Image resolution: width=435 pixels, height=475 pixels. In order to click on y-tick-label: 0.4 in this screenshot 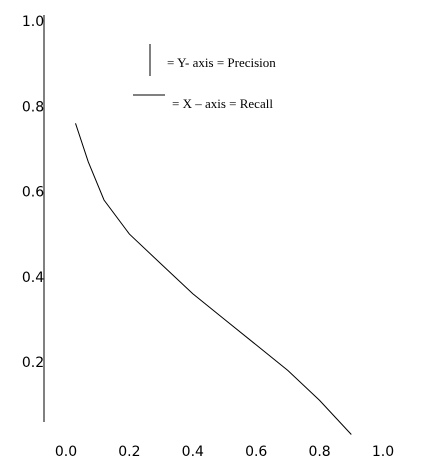, I will do `click(33, 278)`.